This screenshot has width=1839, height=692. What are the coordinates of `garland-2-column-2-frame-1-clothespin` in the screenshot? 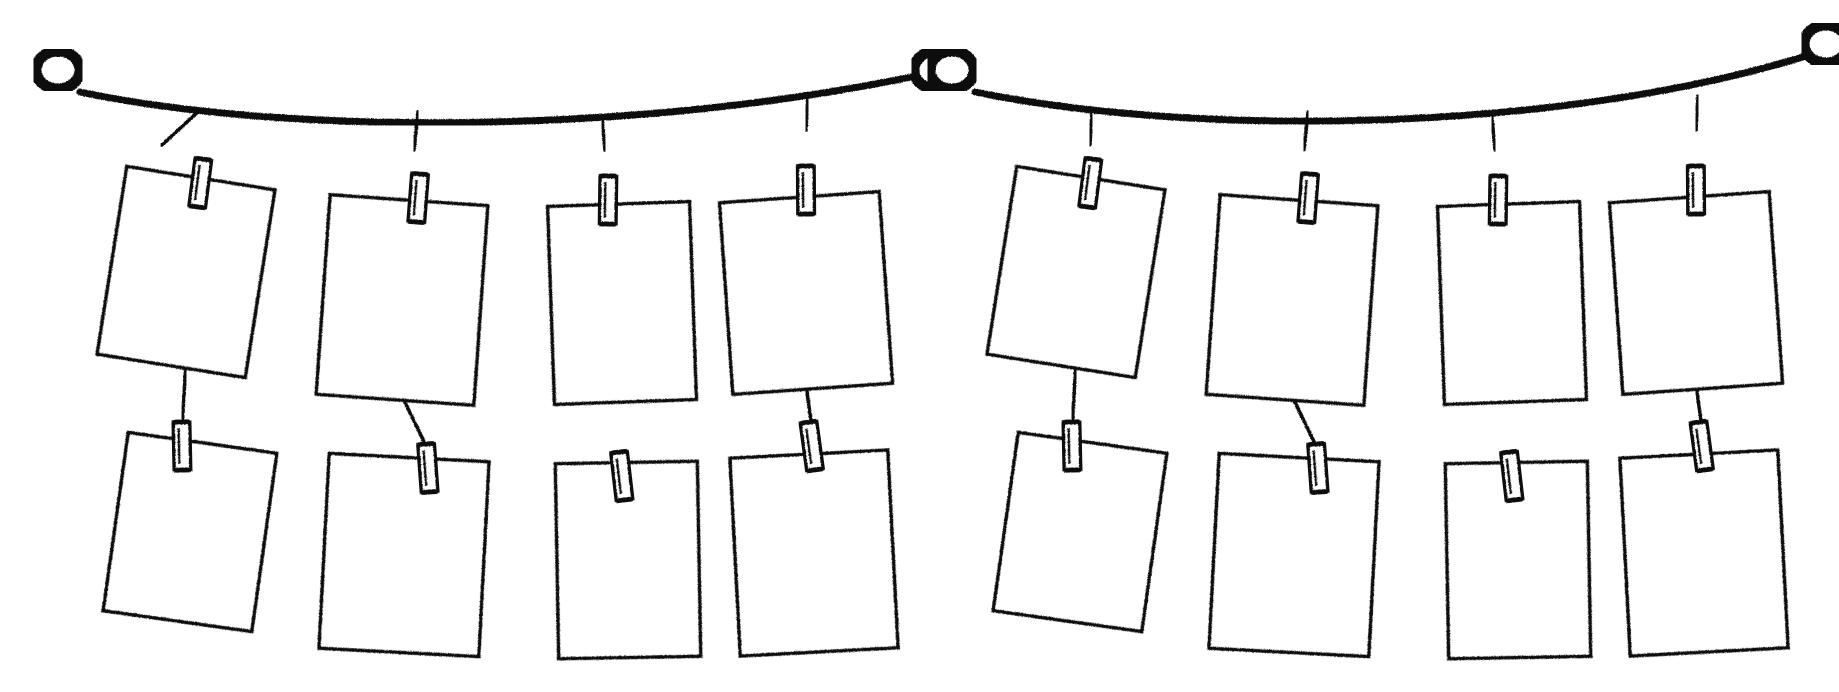 It's located at (1308, 197).